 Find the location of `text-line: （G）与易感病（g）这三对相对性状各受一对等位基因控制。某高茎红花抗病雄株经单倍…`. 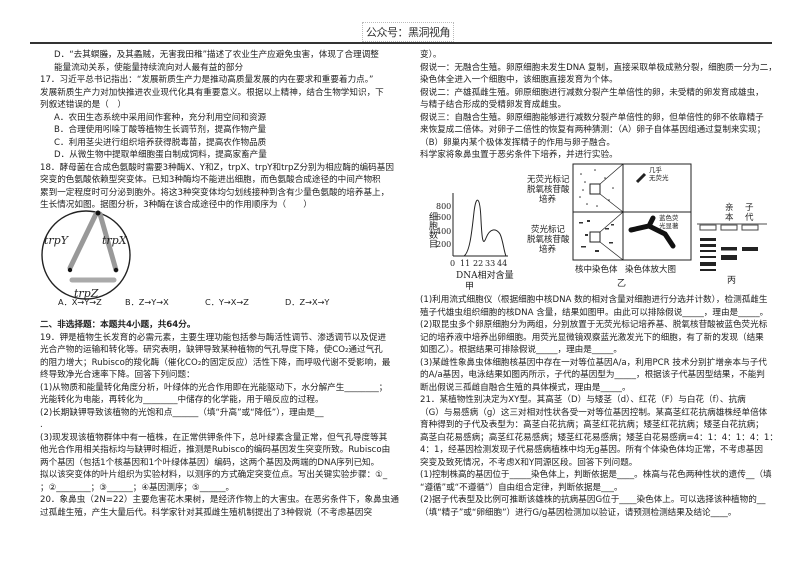

text-line: （G）与易感病（g）这三对相对性状各受一对等位基因控制。某高茎红花抗病雄株经单倍… is located at coordinates (594, 412).